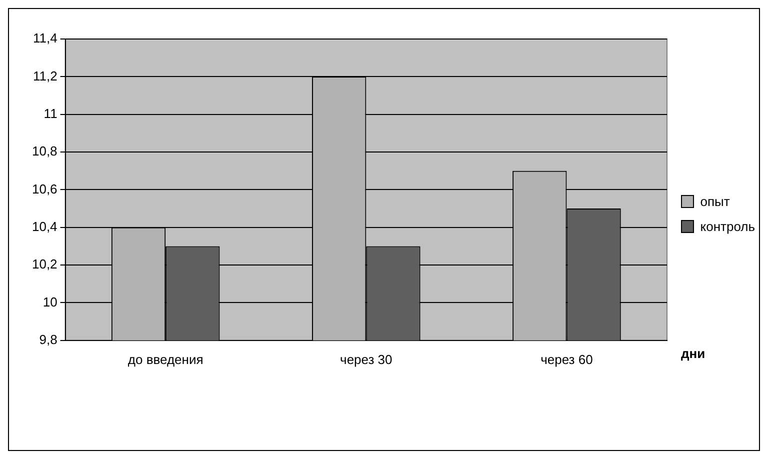 The height and width of the screenshot is (459, 768). I want to click on x-tick-label: через 30, so click(366, 359).